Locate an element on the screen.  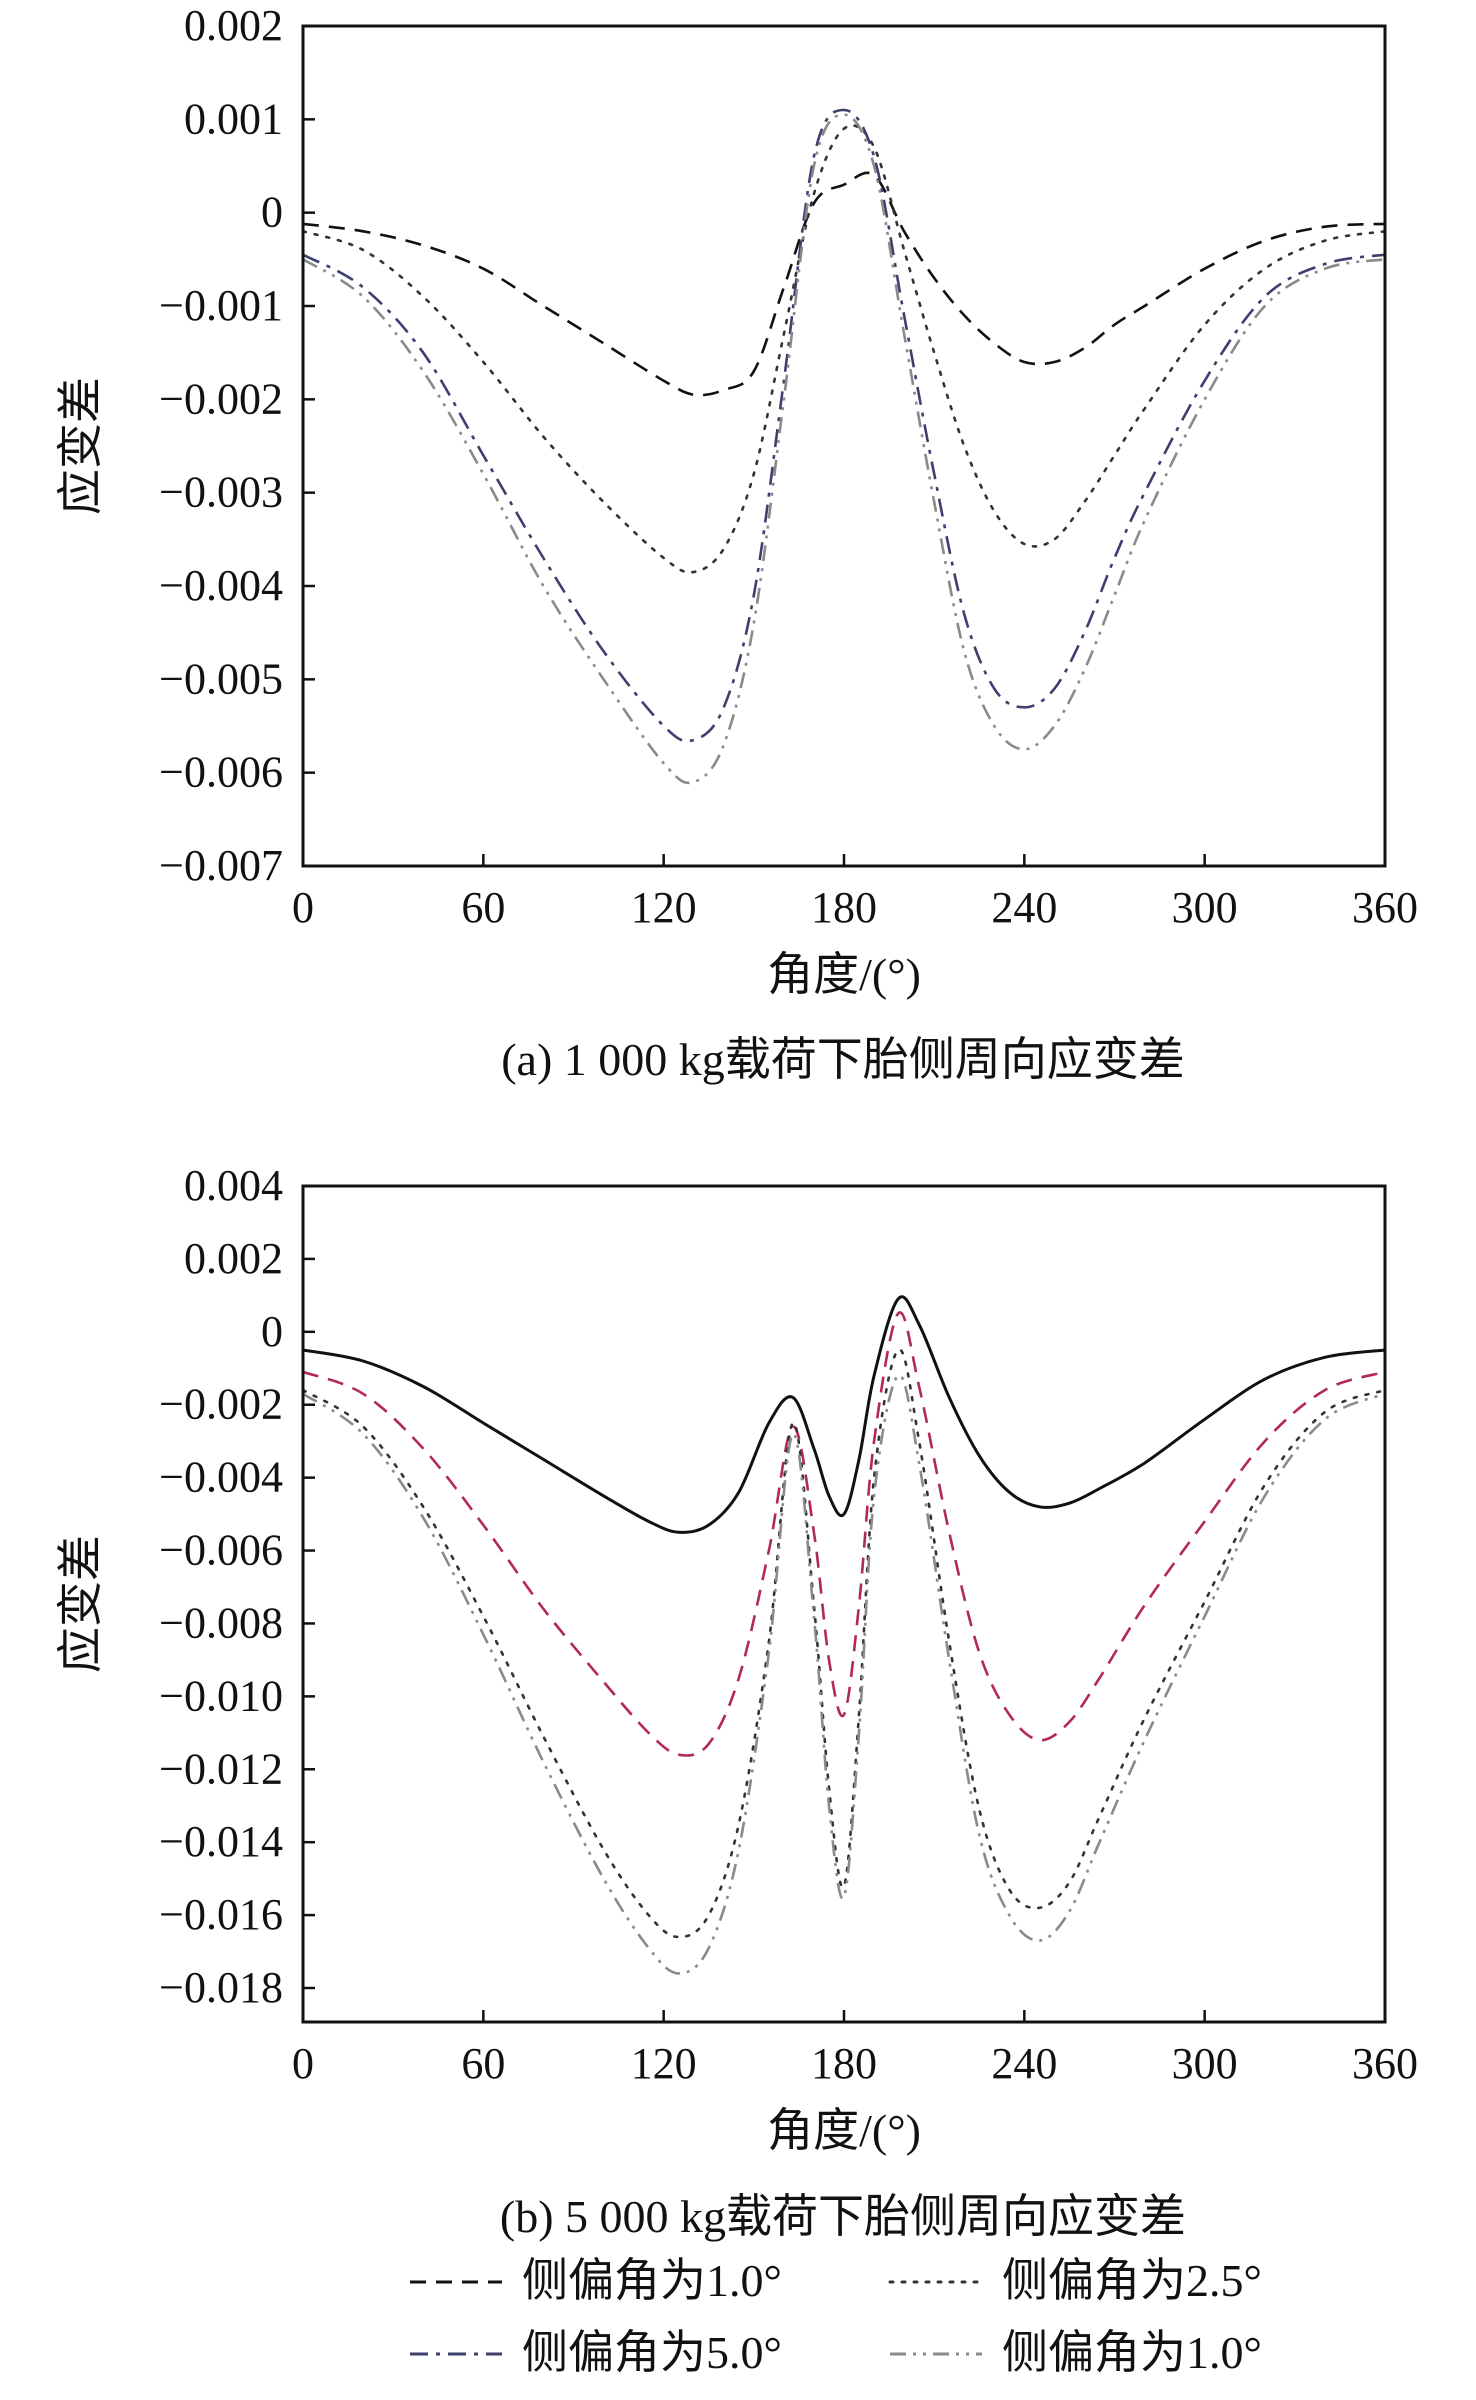
y-tick-label: −0.014 is located at coordinates (221, 1841).